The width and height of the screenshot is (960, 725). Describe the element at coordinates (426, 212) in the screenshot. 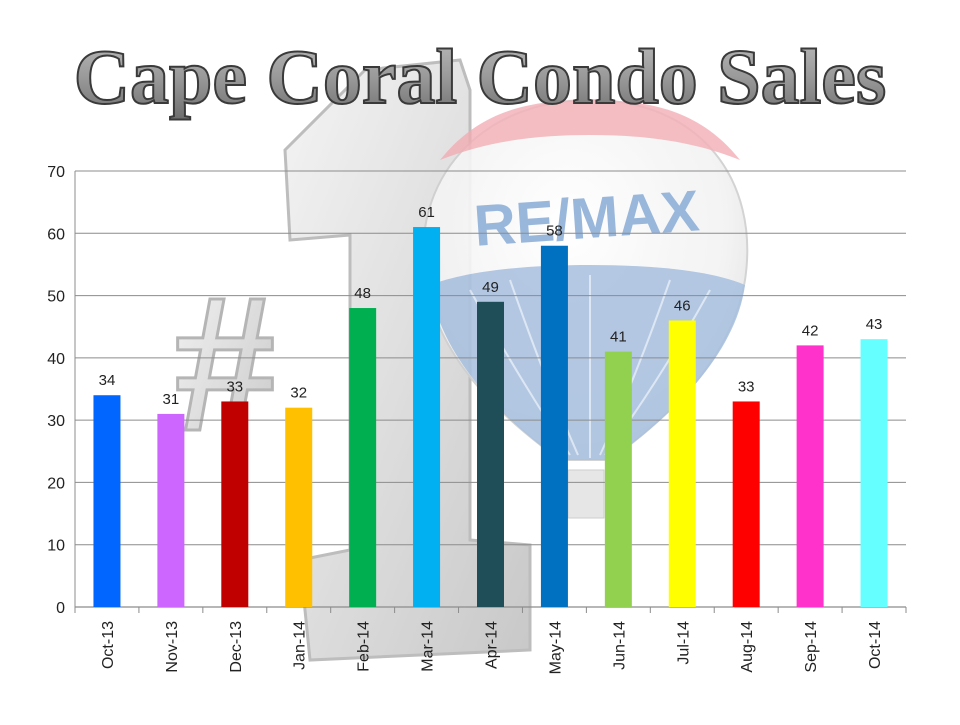

I see `data-label: 61` at that location.